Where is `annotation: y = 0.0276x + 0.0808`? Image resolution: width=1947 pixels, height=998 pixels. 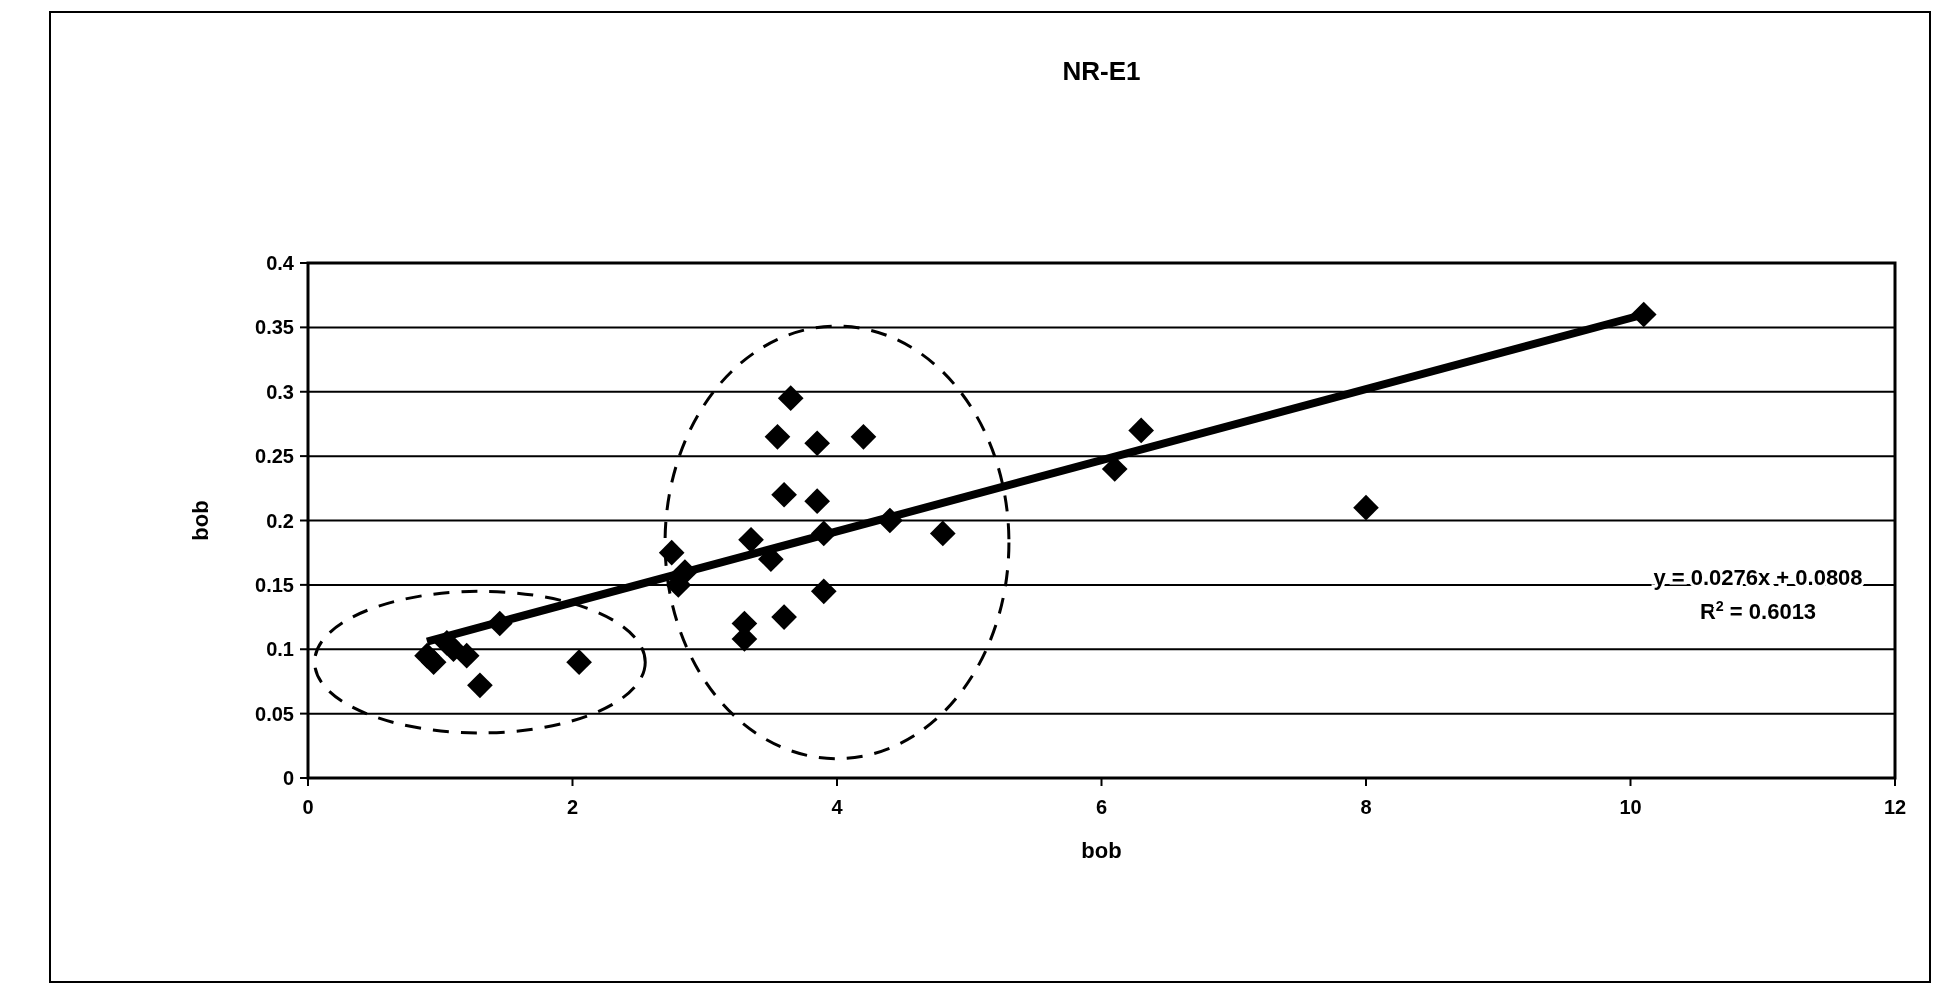 annotation: y = 0.0276x + 0.0808 is located at coordinates (1758, 577).